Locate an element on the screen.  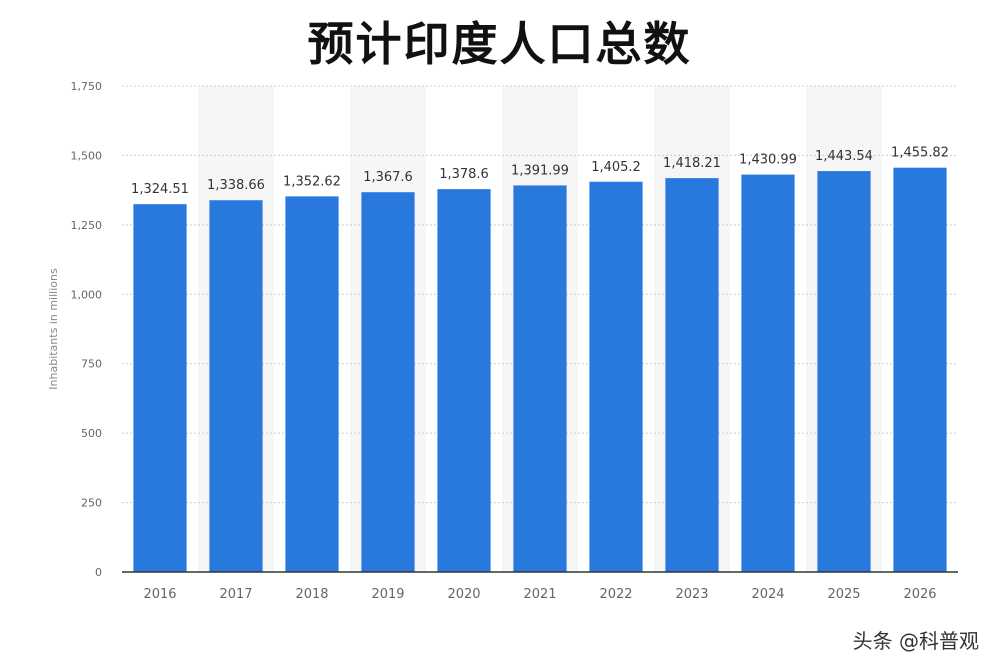
value-label: 1,418.21 is located at coordinates (692, 163).